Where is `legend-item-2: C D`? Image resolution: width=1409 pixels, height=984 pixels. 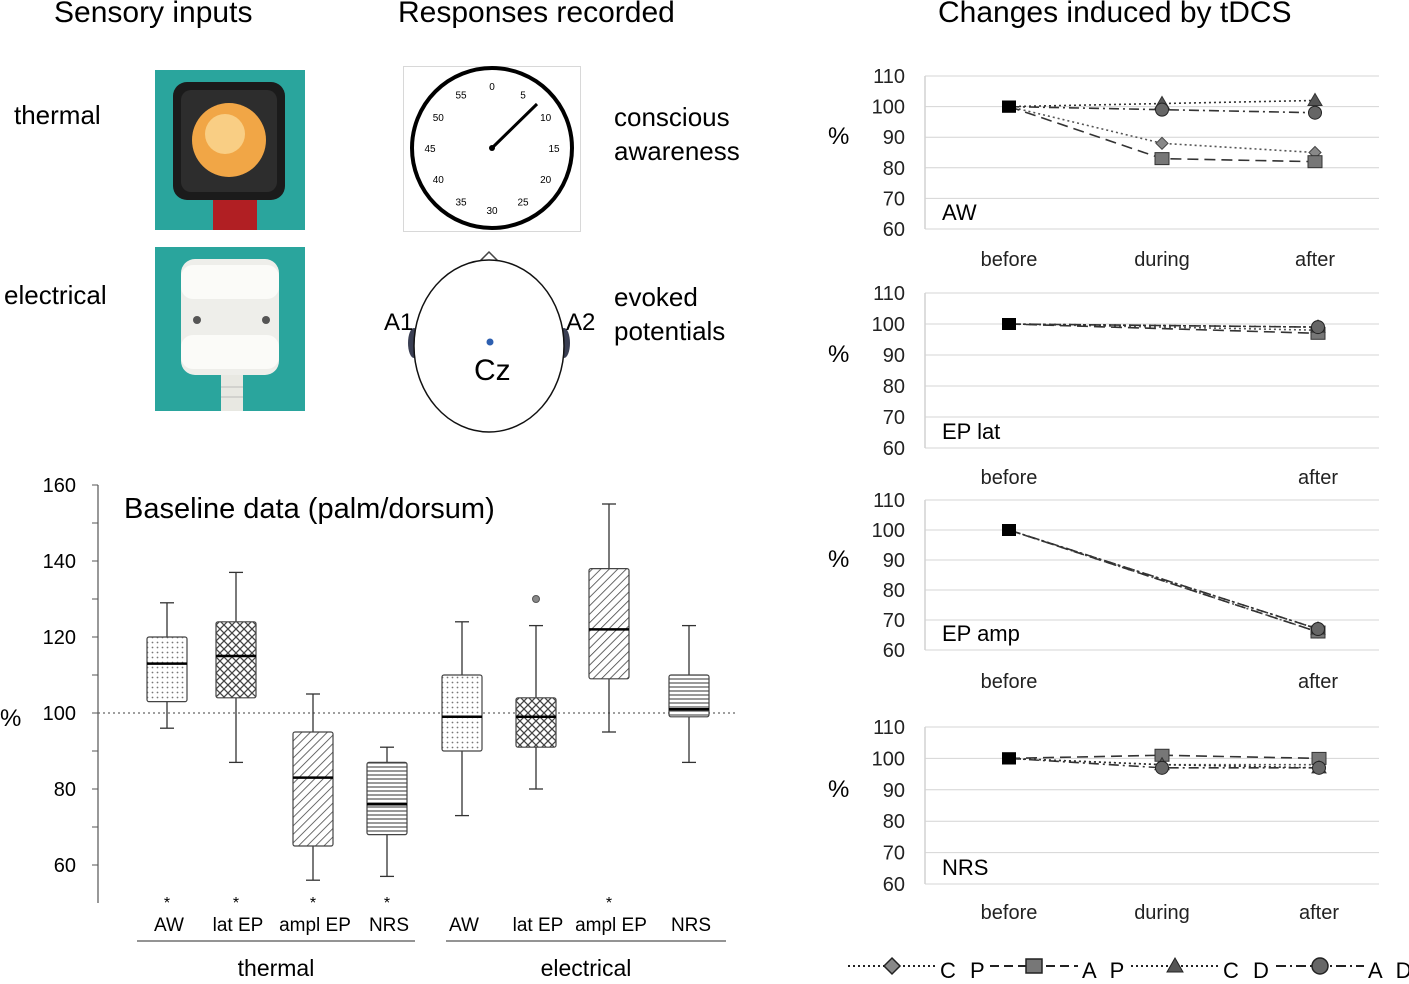 legend-item-2: C D is located at coordinates (1202, 969).